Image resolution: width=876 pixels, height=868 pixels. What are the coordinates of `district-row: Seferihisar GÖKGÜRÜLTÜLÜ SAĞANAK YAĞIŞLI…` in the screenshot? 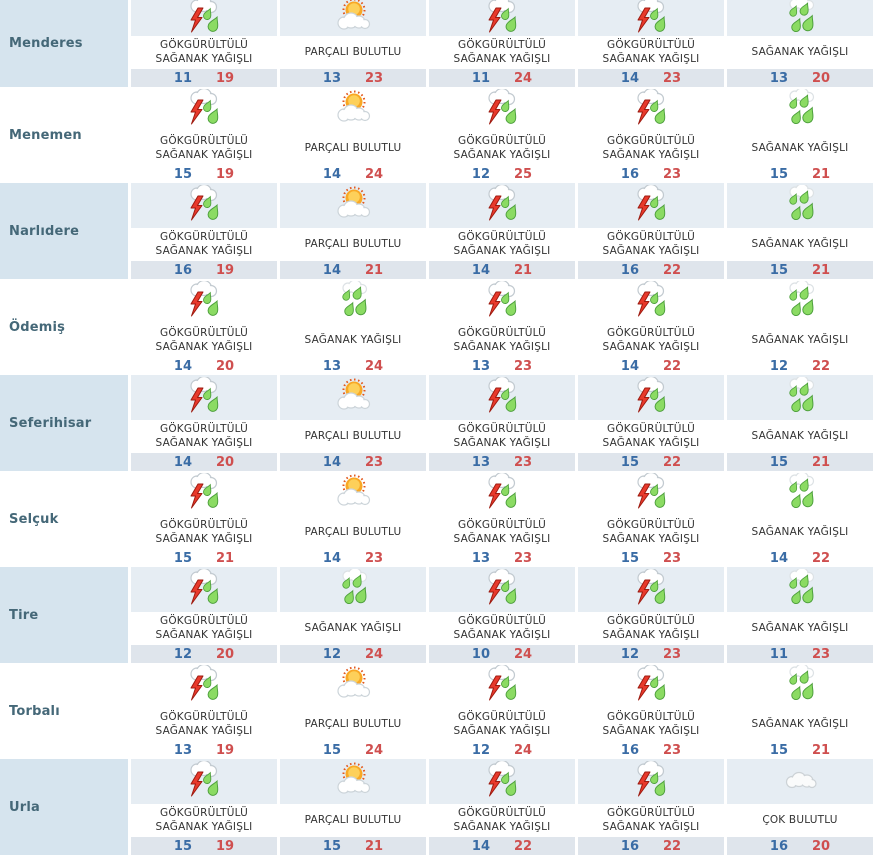 It's located at (438, 423).